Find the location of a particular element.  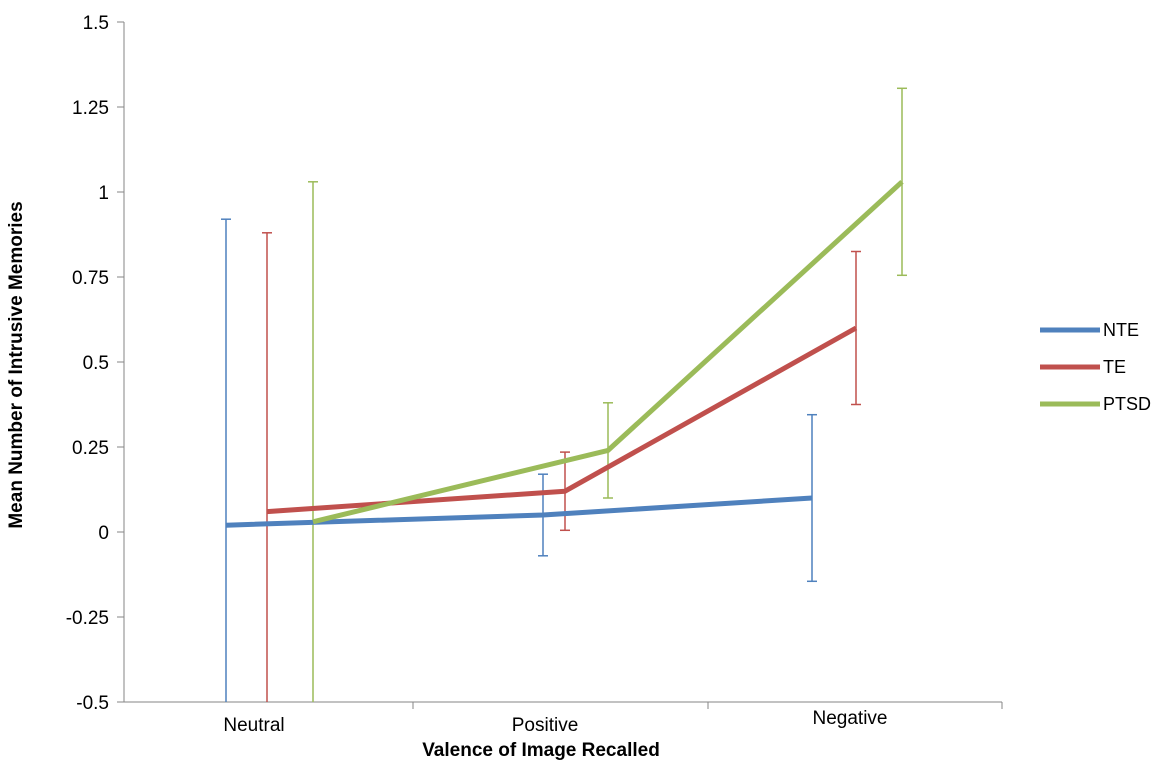

y-tick-label: 1.25 is located at coordinates (90, 108).